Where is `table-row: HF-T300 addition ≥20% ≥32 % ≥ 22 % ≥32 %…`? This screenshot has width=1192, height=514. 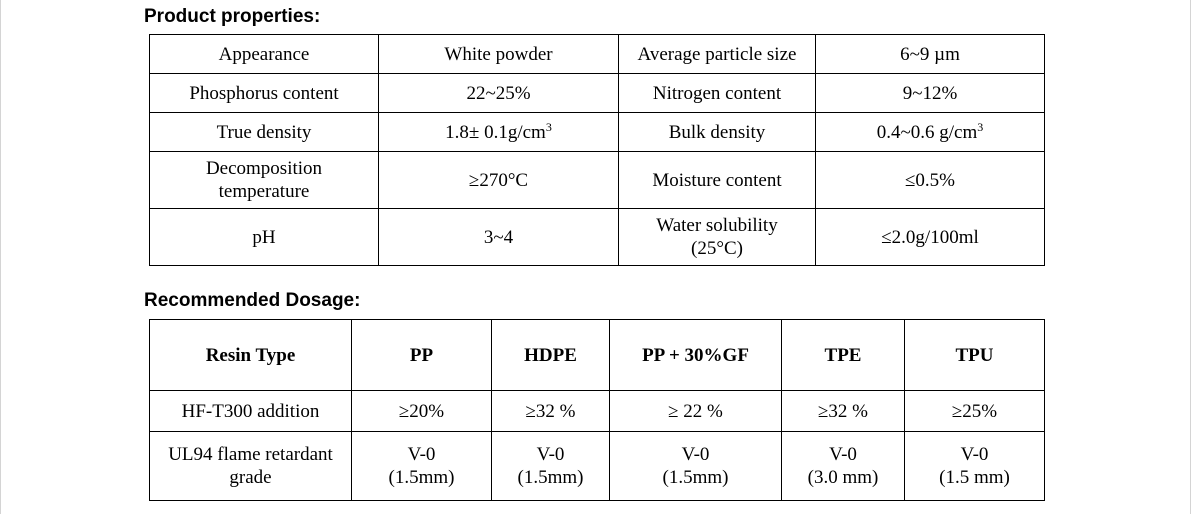 table-row: HF-T300 addition ≥20% ≥32 % ≥ 22 % ≥32 %… is located at coordinates (597, 411).